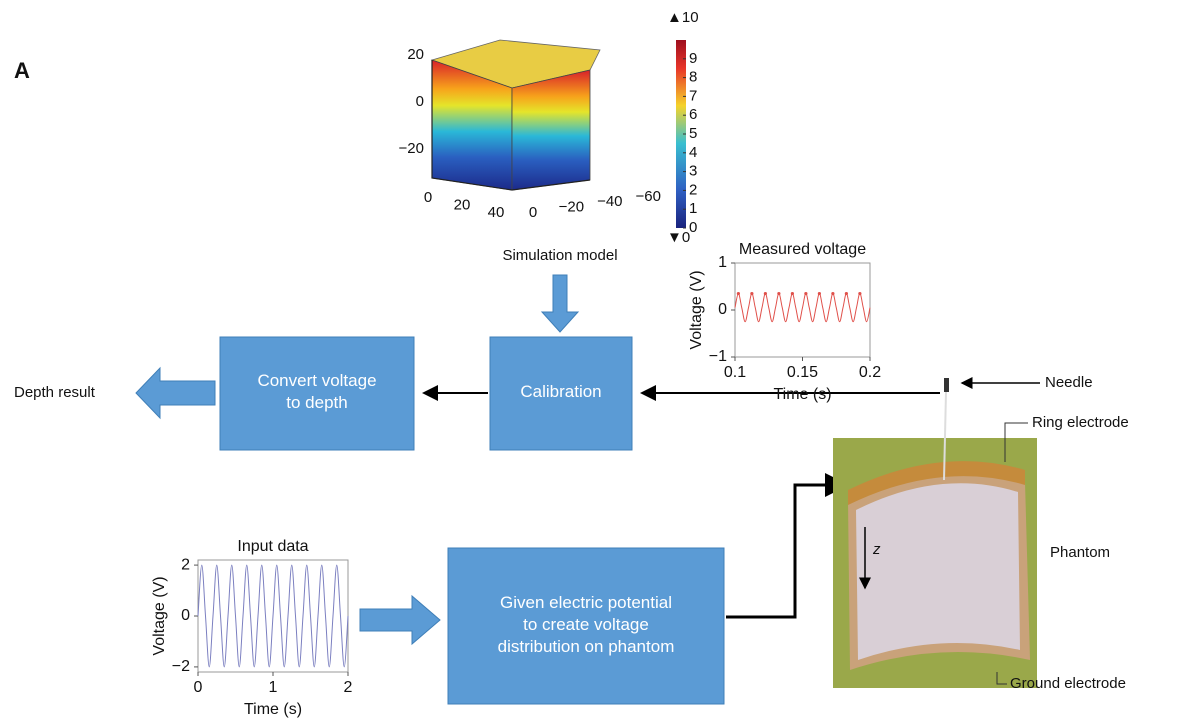 The height and width of the screenshot is (726, 1177). I want to click on x-tick-label: 0.1, so click(735, 372).